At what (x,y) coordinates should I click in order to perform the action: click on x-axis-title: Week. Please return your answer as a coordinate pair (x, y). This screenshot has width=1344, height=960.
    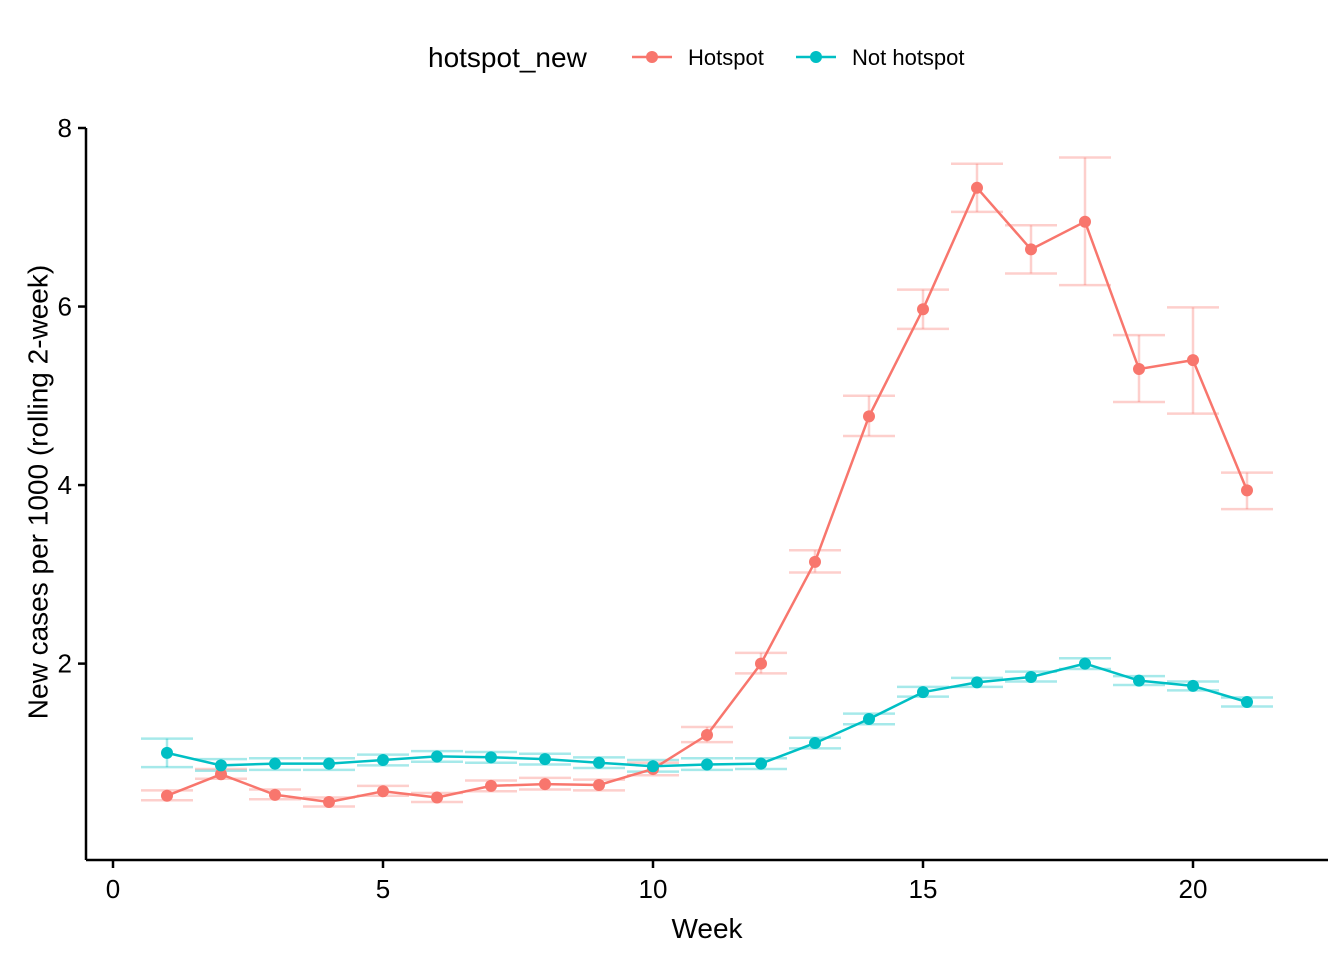
    Looking at the image, I should click on (707, 928).